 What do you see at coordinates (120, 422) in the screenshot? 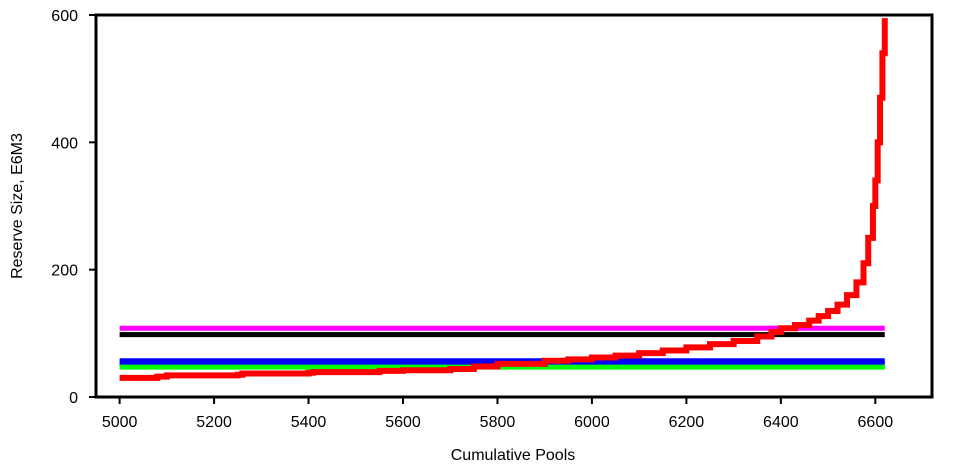
I see `x-tick-label: 5000` at bounding box center [120, 422].